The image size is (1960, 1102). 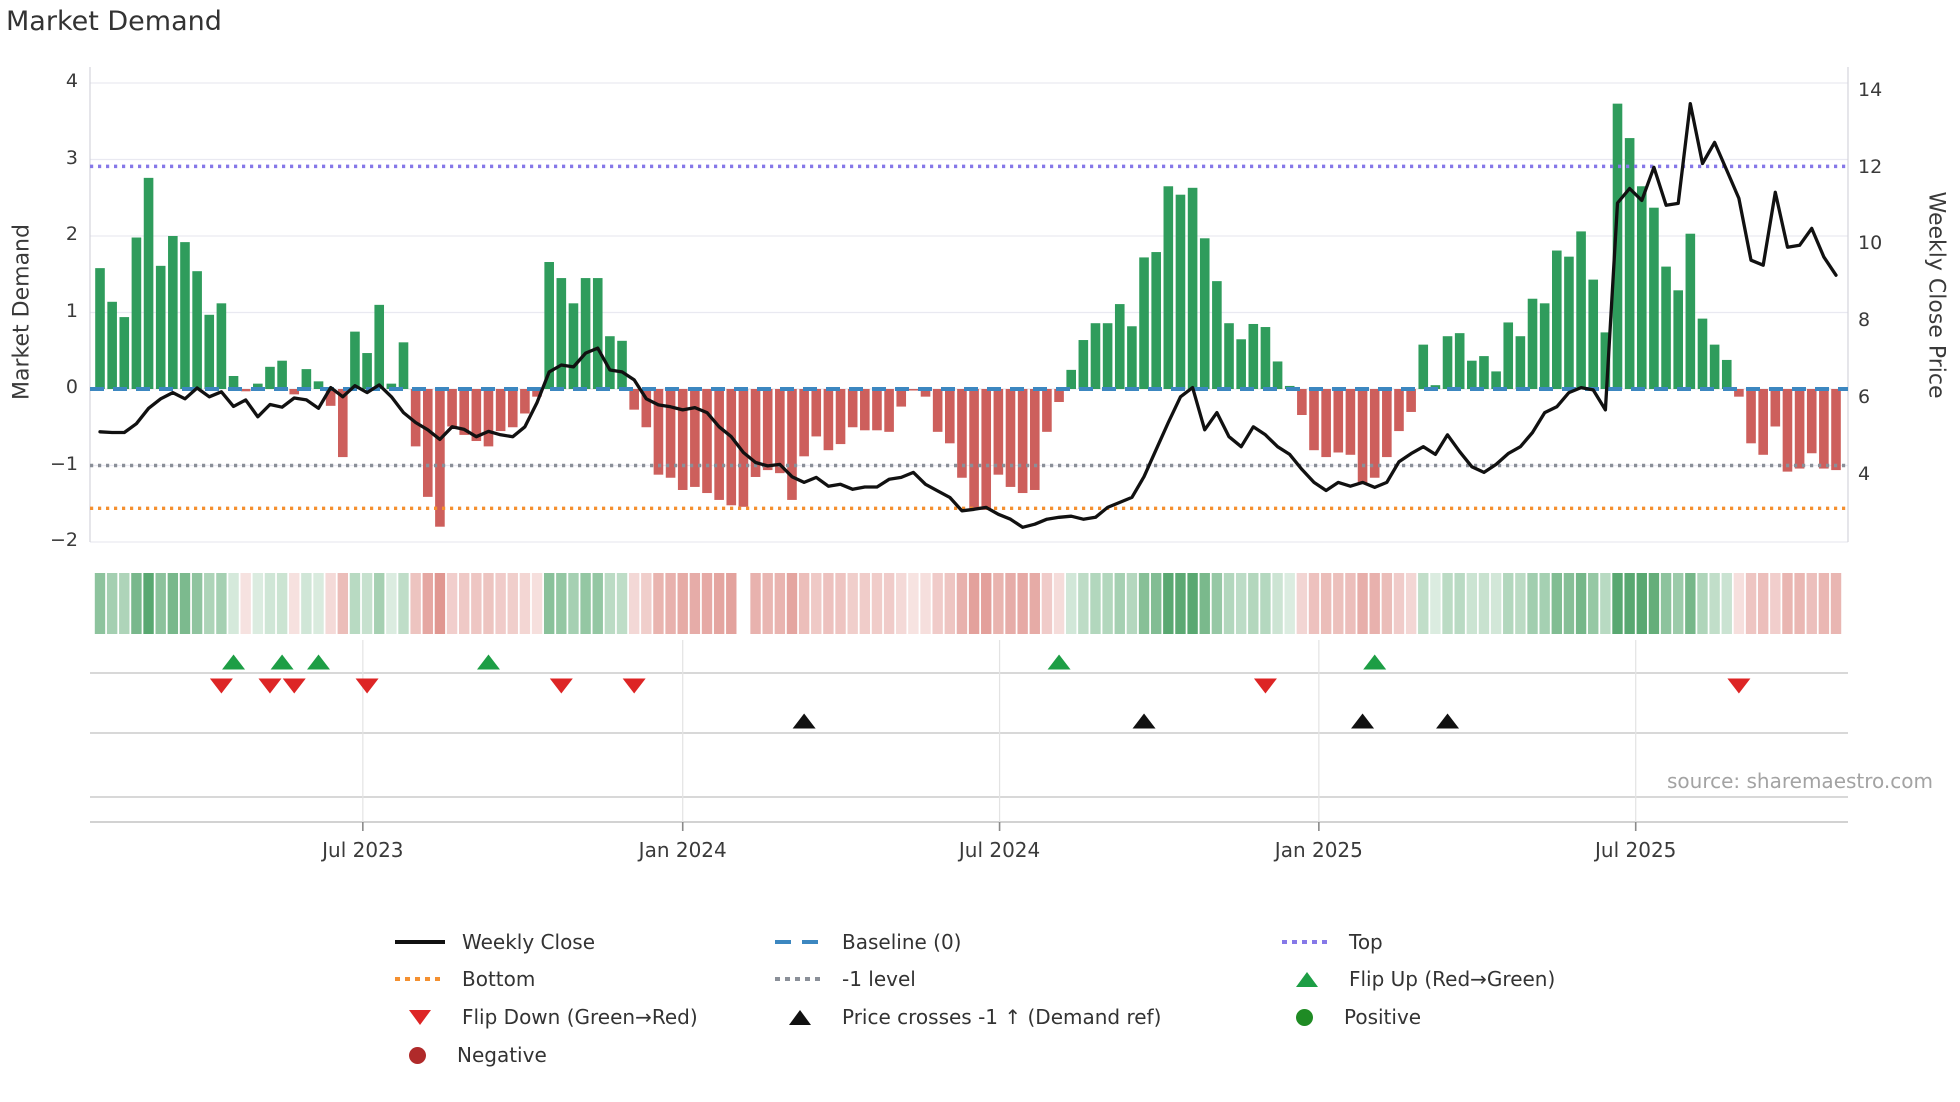 What do you see at coordinates (1452, 979) in the screenshot?
I see `legend-label: Flip Up (Red→Green)` at bounding box center [1452, 979].